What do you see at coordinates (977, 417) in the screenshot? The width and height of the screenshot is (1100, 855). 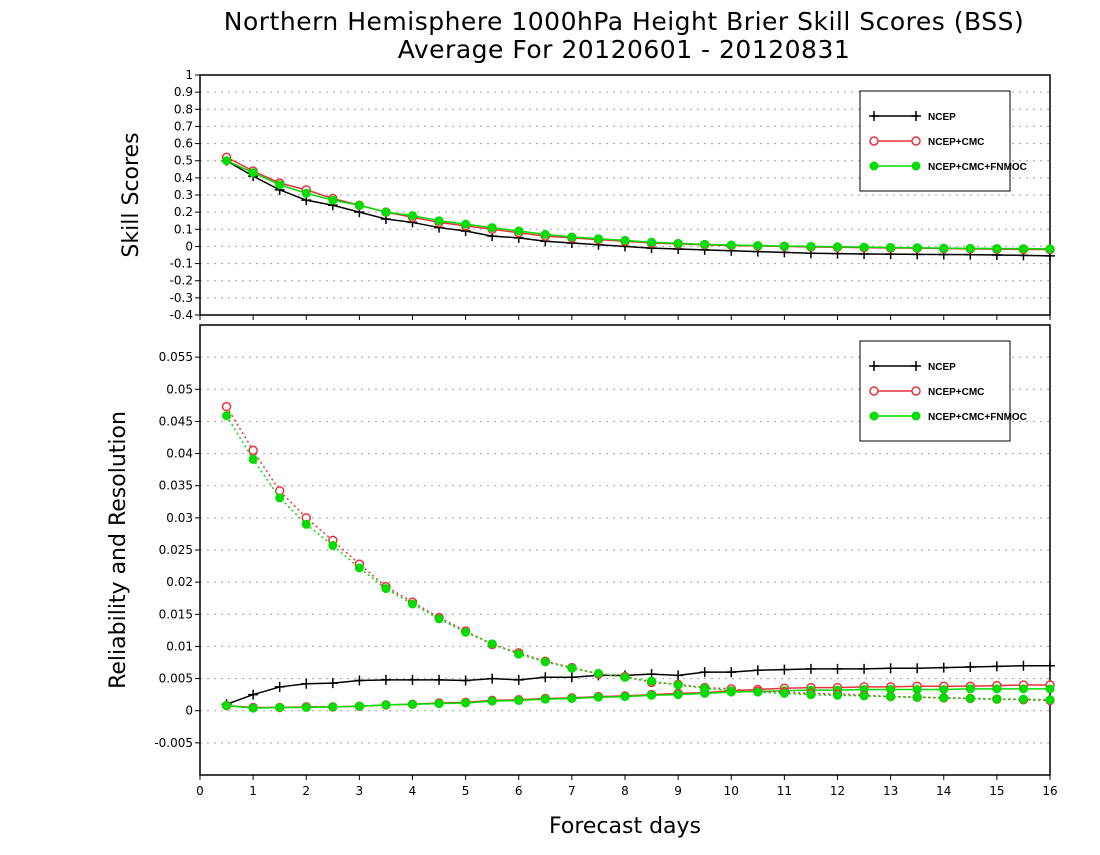 I see `legend-label: NCEP+CMC+FNMOC` at bounding box center [977, 417].